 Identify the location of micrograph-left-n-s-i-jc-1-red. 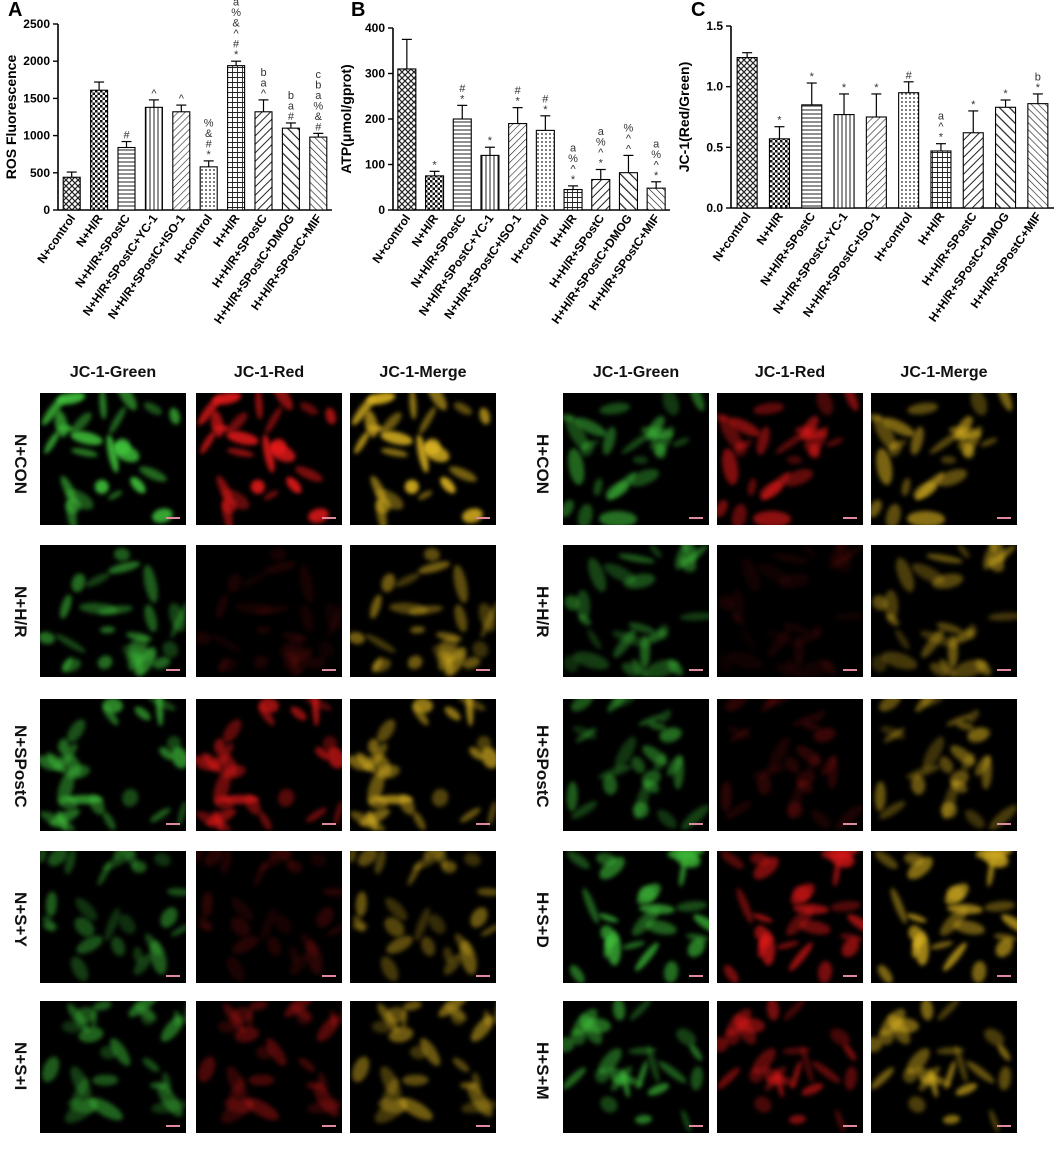
(269, 1067).